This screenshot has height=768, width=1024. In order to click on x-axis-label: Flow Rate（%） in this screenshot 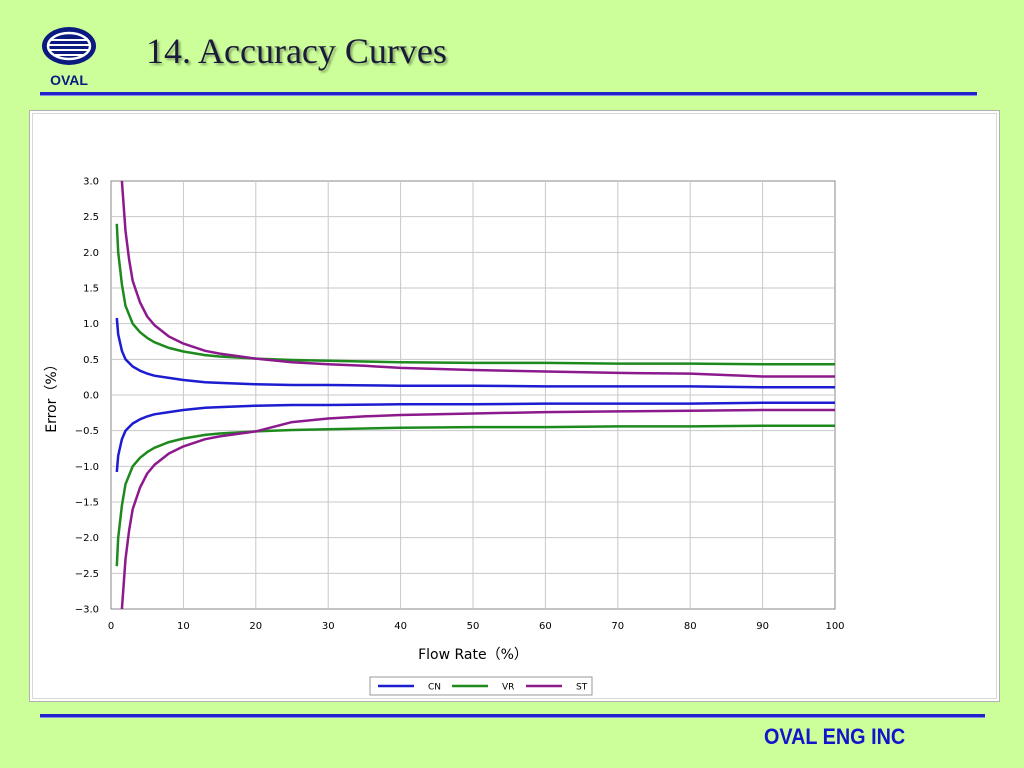, I will do `click(473, 655)`.